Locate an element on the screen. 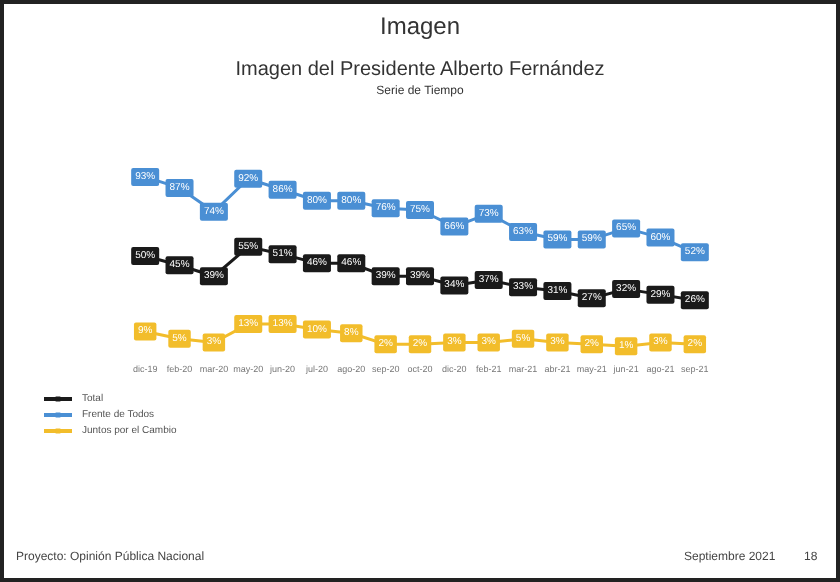  chart-title: Imagen del Presidente Alberto Fernández is located at coordinates (420, 70).